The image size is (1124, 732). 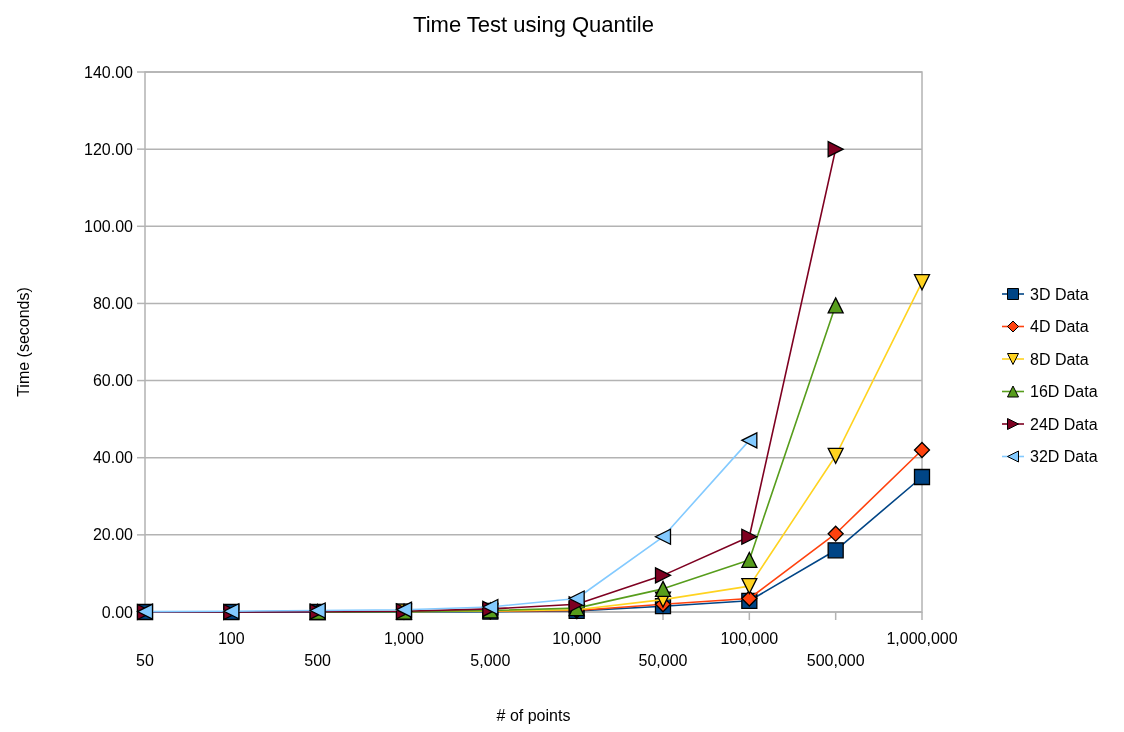 What do you see at coordinates (145, 660) in the screenshot?
I see `x-tick-label: 50` at bounding box center [145, 660].